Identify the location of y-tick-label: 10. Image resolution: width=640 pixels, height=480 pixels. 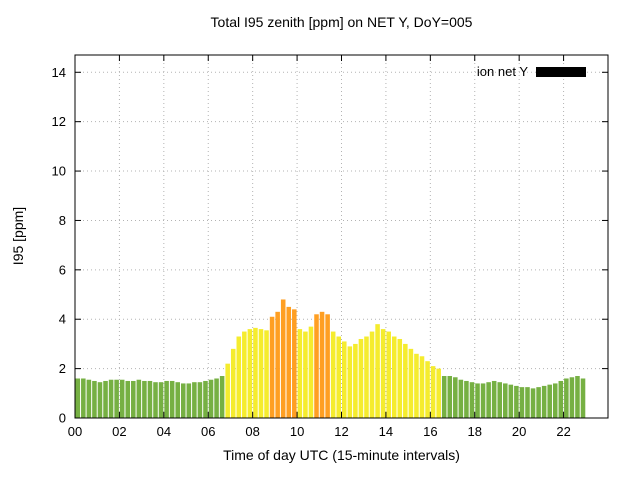
(59, 171).